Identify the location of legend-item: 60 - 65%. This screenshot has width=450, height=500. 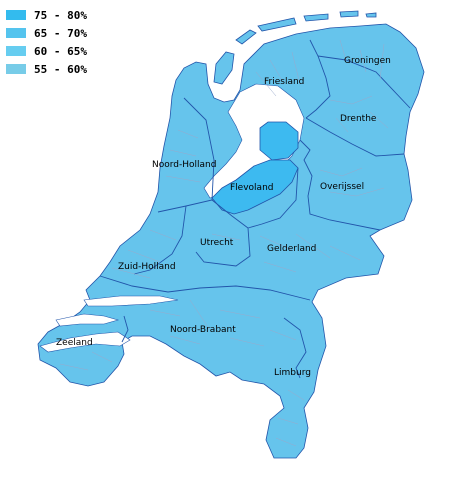
(46, 51).